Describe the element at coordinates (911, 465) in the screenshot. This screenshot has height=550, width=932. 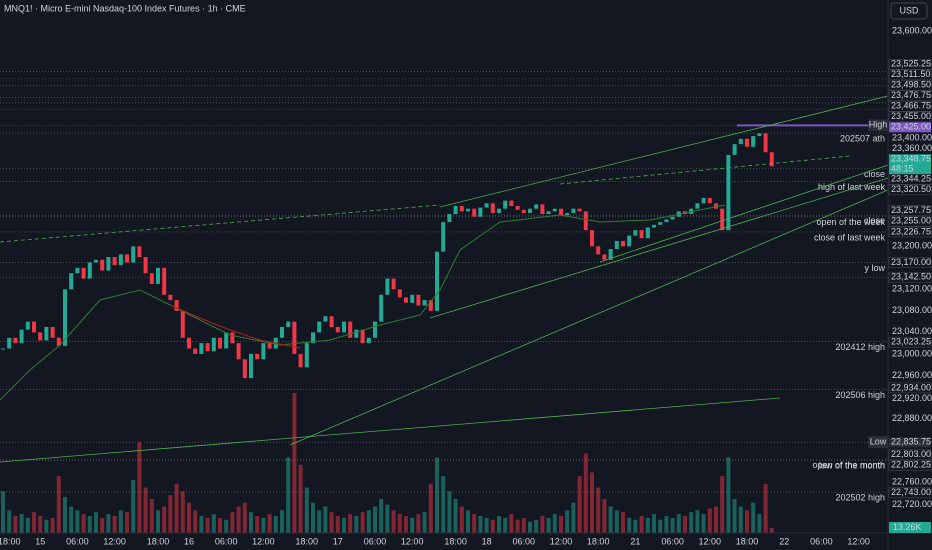
I see `price-label: 22,802.25` at that location.